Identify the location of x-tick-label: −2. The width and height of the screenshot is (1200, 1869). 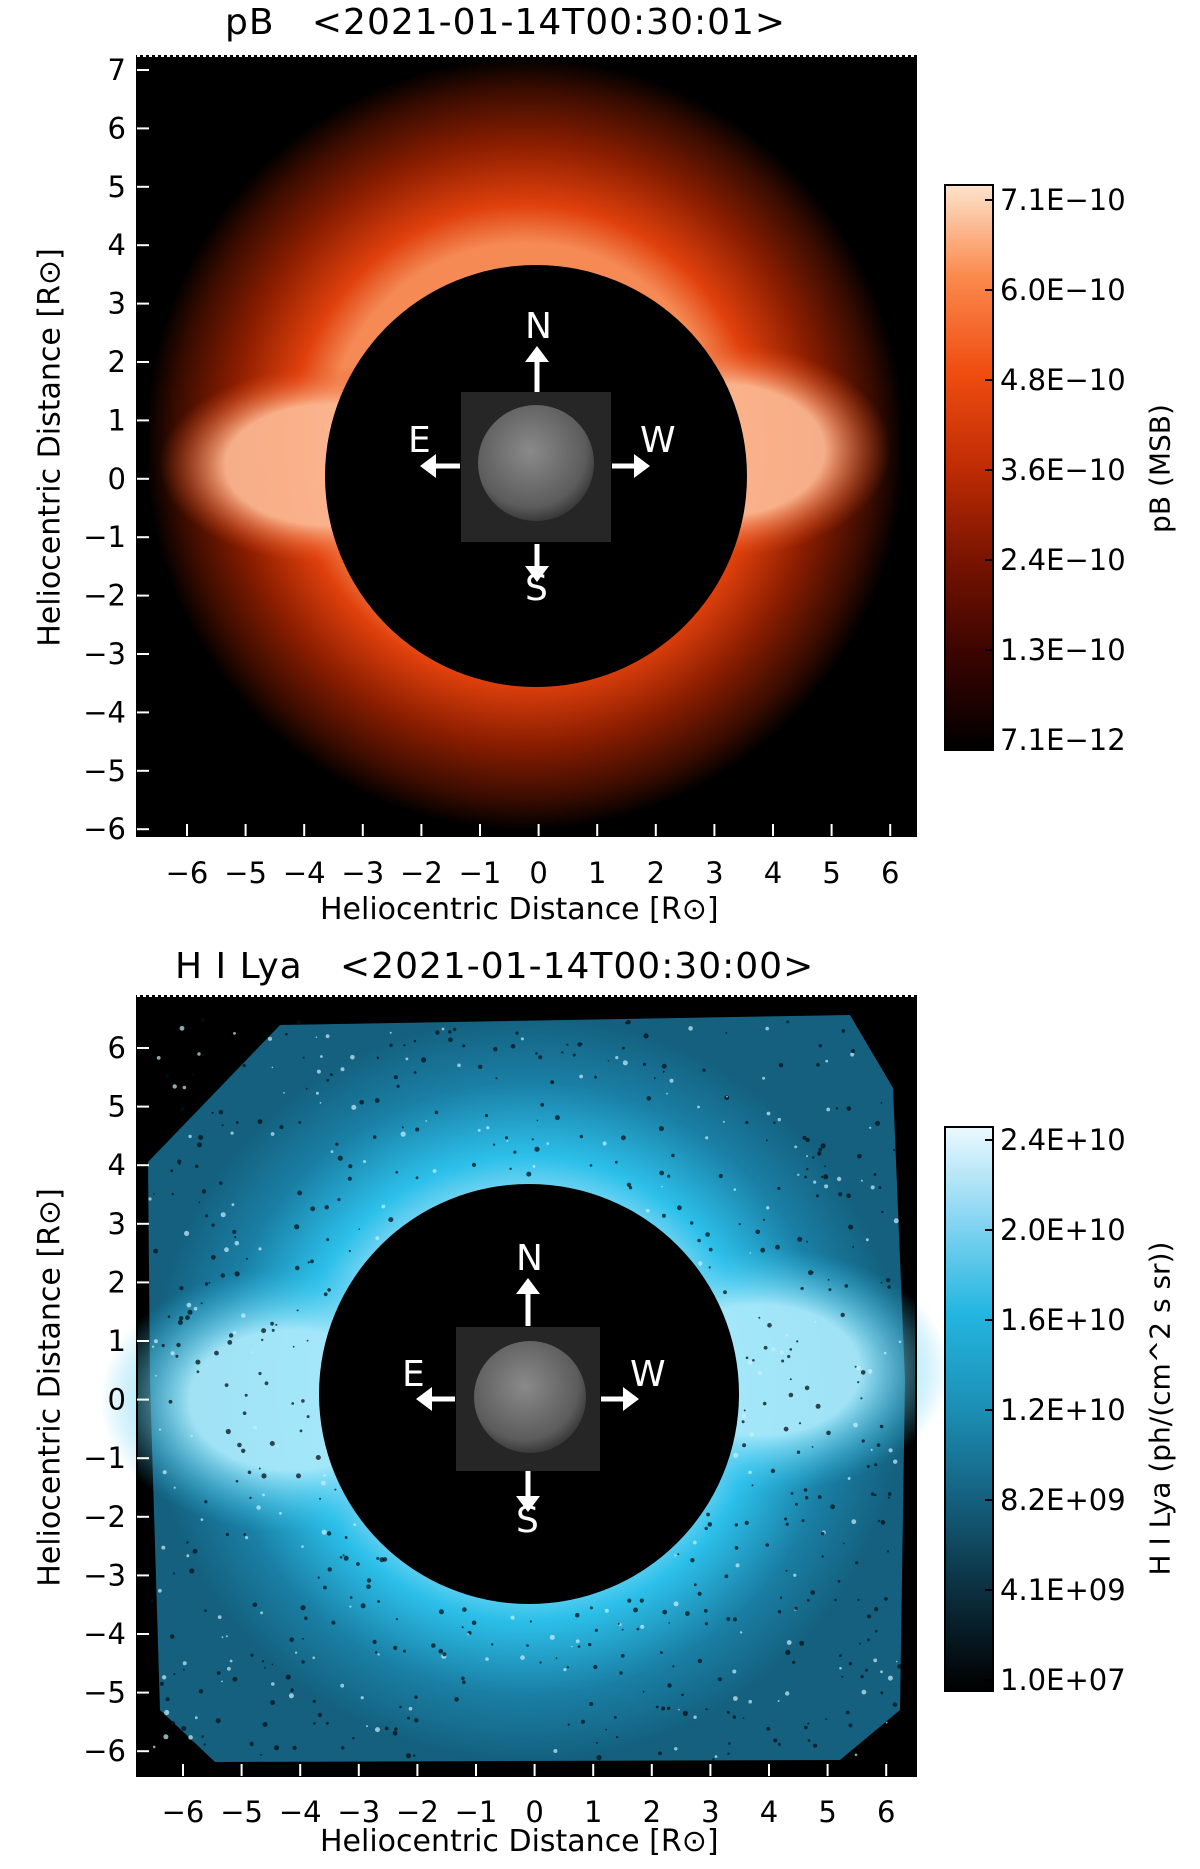
(417, 1812).